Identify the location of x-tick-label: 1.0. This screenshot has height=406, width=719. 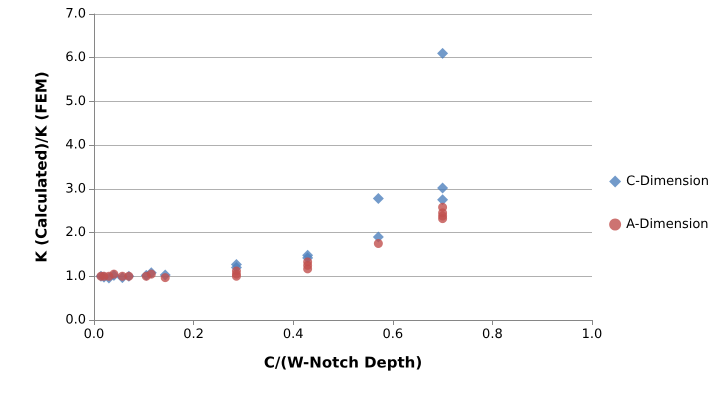
(592, 334).